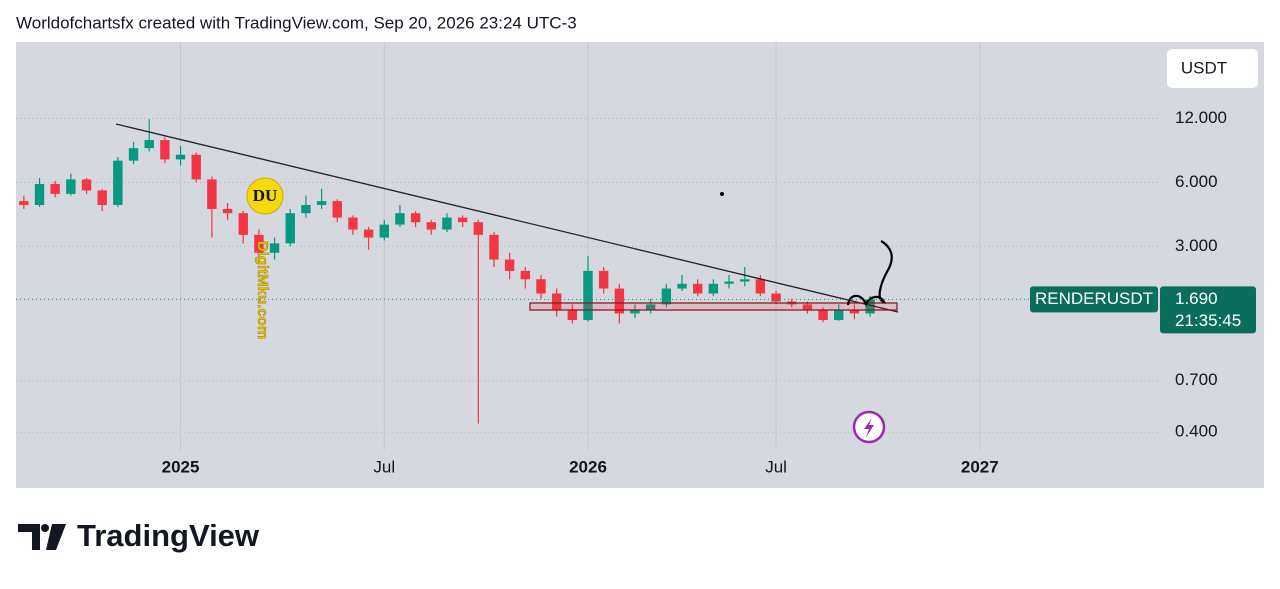 The height and width of the screenshot is (589, 1280). Describe the element at coordinates (45, 528) in the screenshot. I see `logo-dot` at that location.